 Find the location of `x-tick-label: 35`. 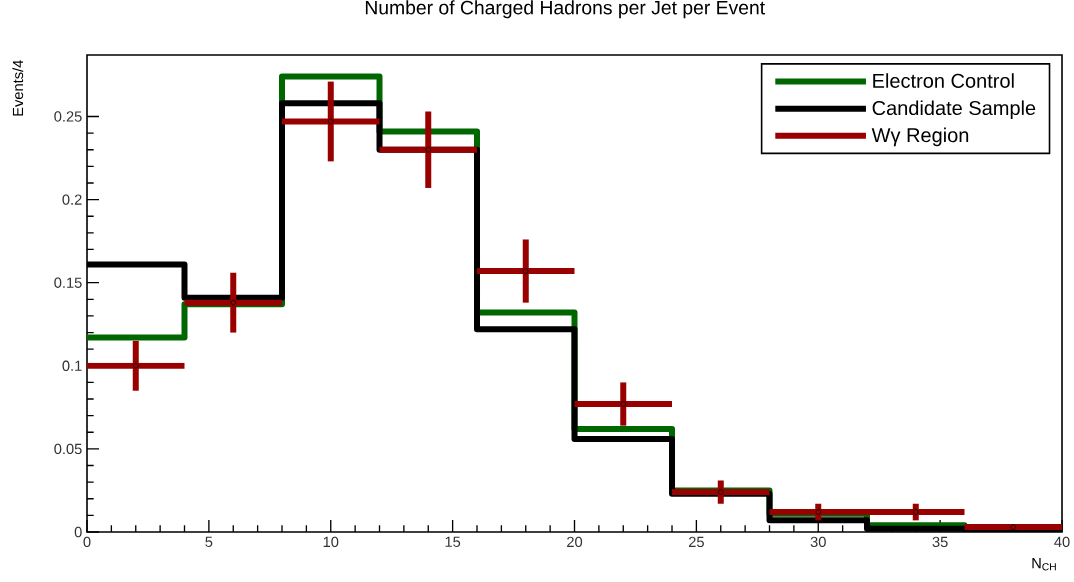

x-tick-label: 35 is located at coordinates (940, 542).